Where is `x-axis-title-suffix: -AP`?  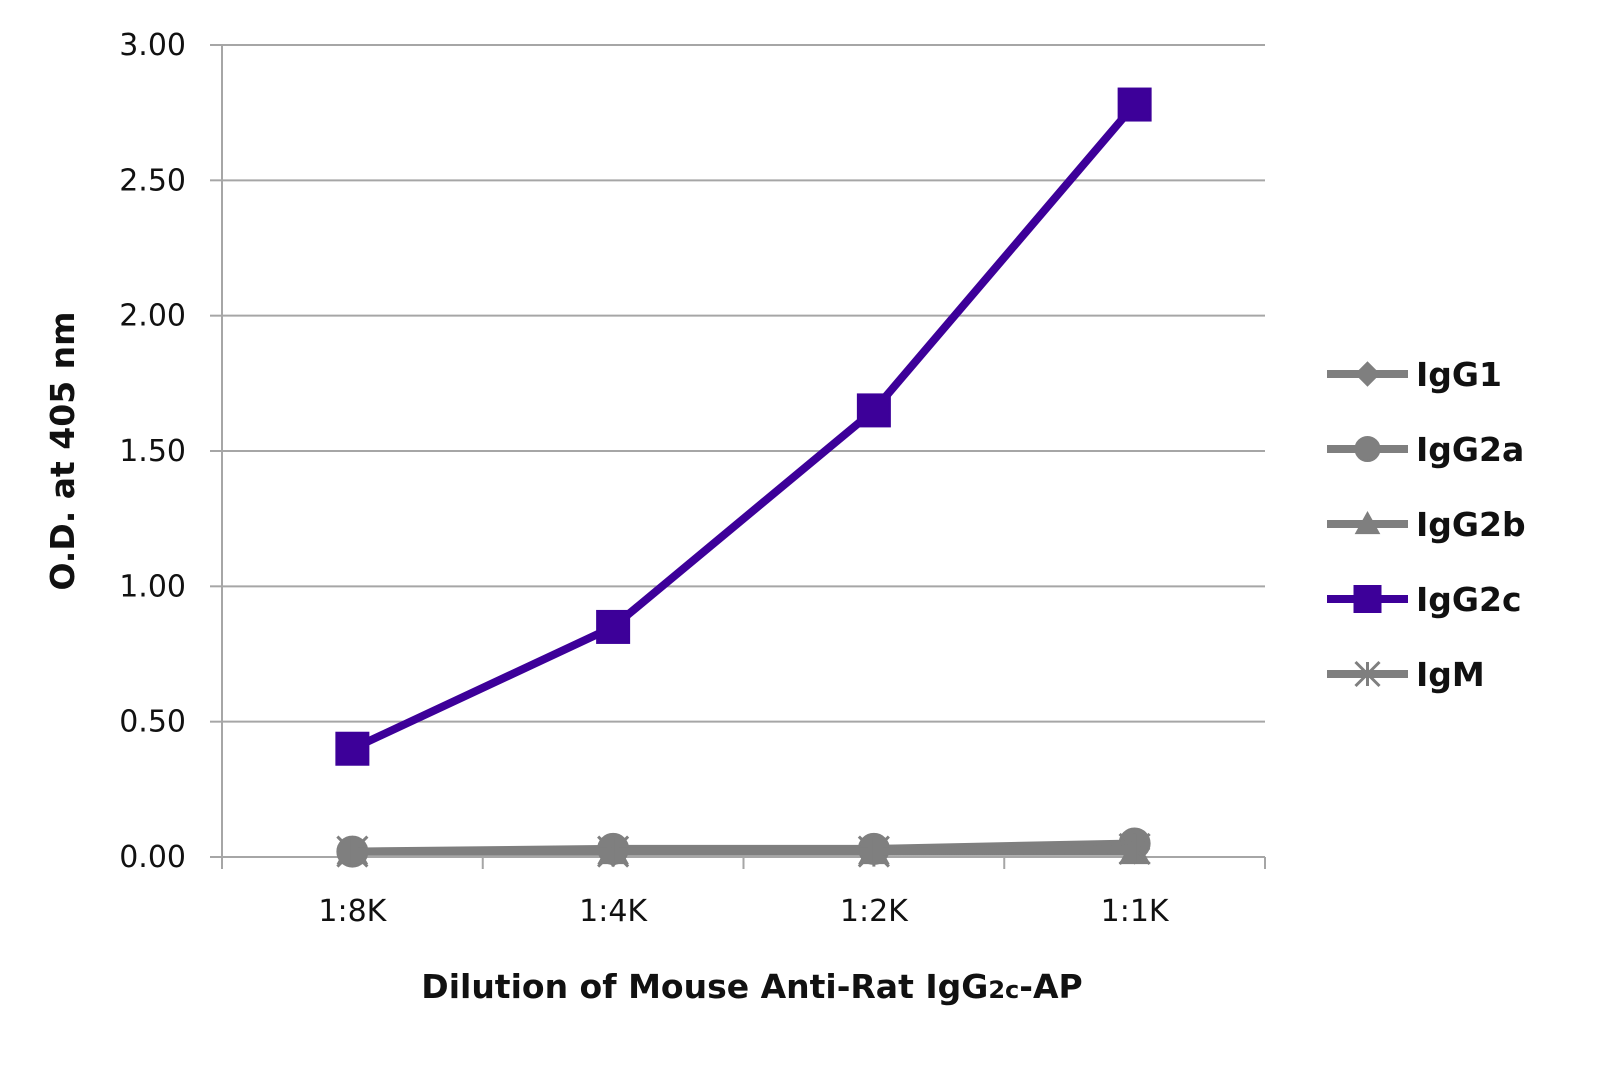
x-axis-title-suffix: -AP is located at coordinates (1050, 986).